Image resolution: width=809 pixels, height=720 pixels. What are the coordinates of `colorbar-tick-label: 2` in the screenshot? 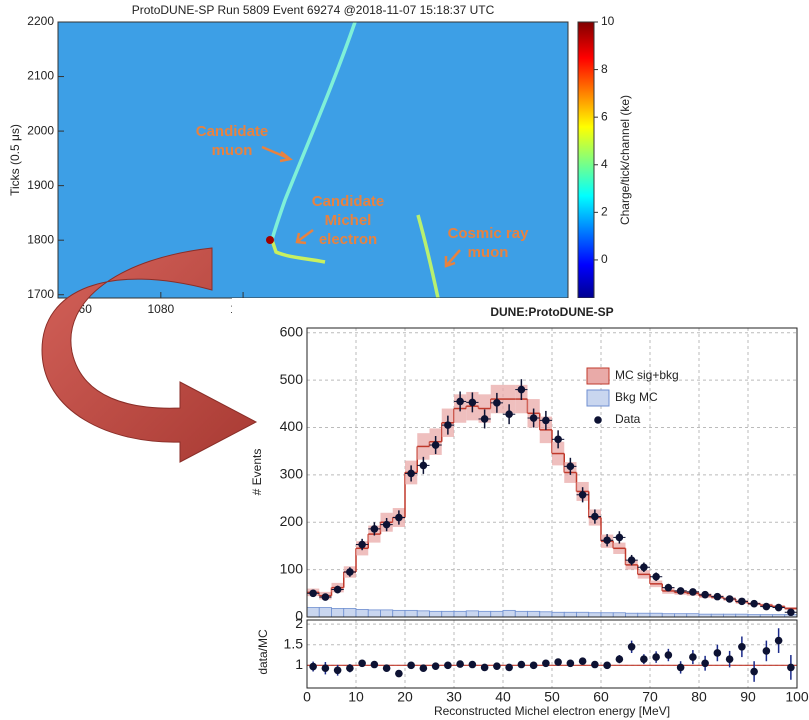 It's located at (604, 212).